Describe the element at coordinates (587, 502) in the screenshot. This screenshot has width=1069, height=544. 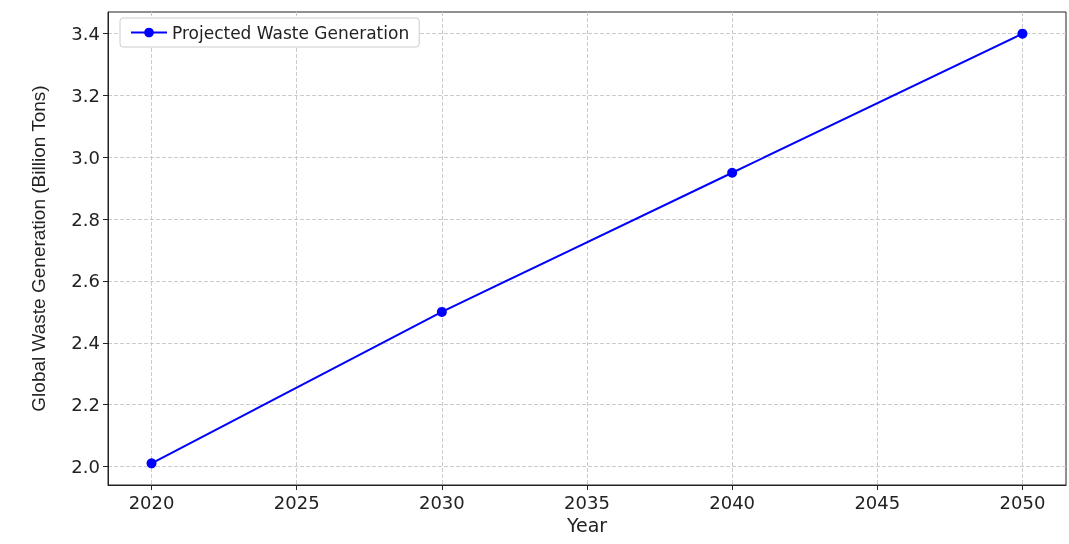
I see `x-tick-label: 2035` at that location.